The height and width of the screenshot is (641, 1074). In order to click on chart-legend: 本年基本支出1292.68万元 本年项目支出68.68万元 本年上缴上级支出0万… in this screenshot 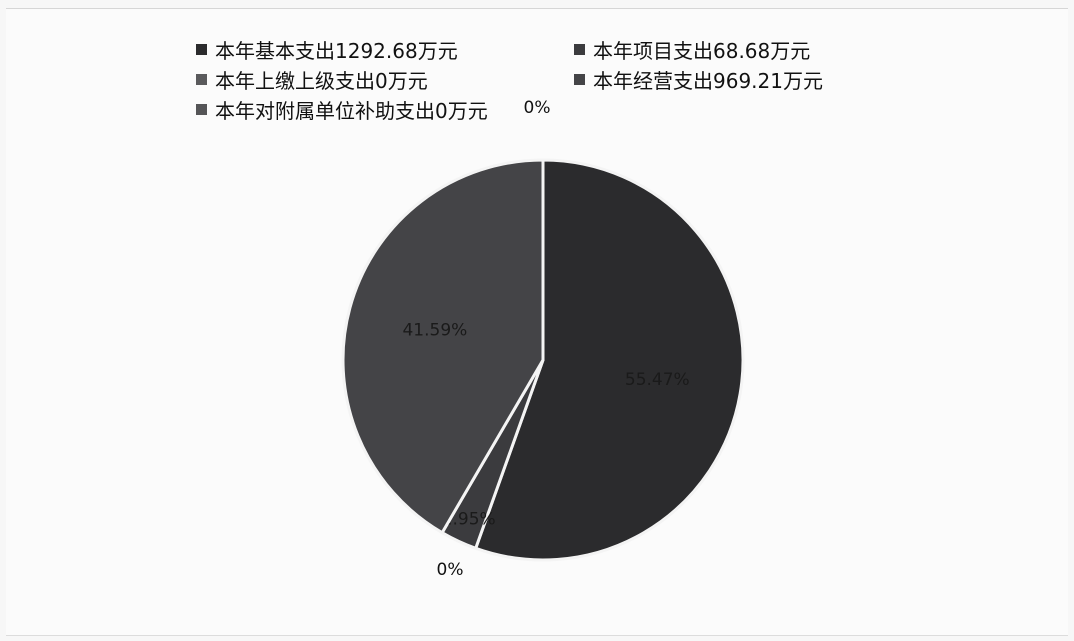, I will do `click(546, 85)`.